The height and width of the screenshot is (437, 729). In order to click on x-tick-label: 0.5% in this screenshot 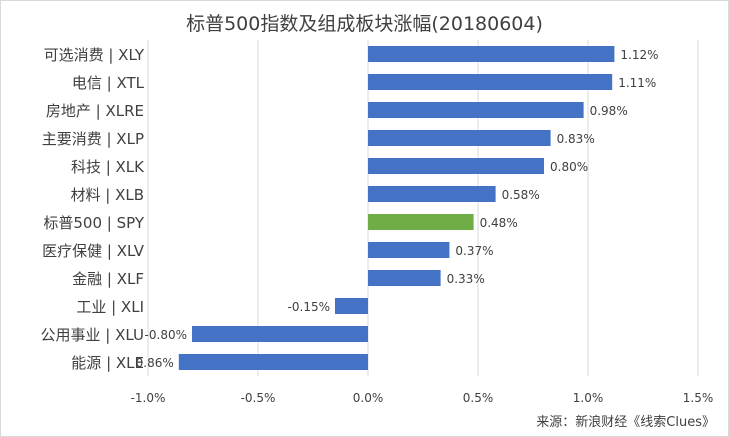, I will do `click(478, 398)`.